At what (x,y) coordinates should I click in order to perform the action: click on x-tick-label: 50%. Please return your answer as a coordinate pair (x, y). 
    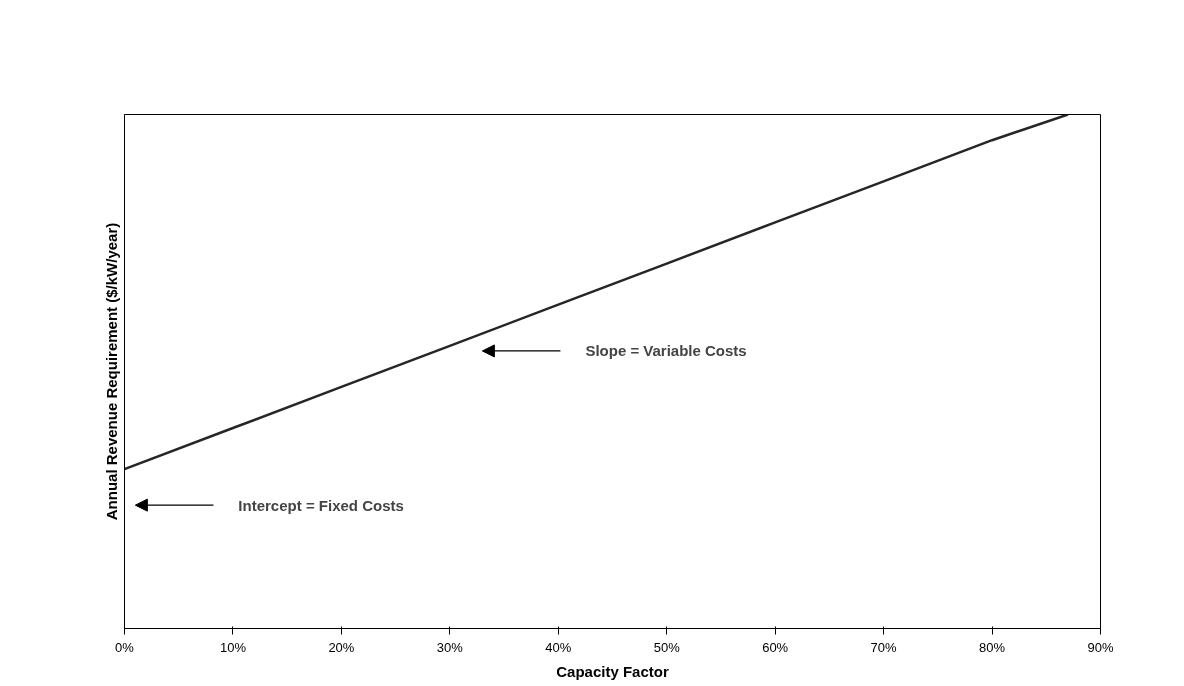
    Looking at the image, I should click on (667, 647).